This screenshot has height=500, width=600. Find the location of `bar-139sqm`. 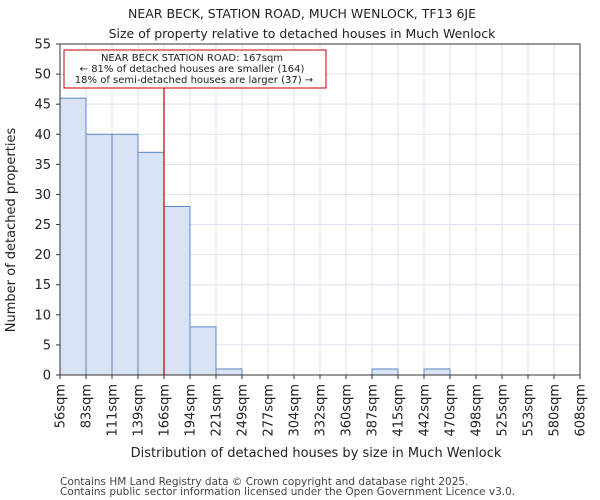

bar-139sqm is located at coordinates (151, 263).